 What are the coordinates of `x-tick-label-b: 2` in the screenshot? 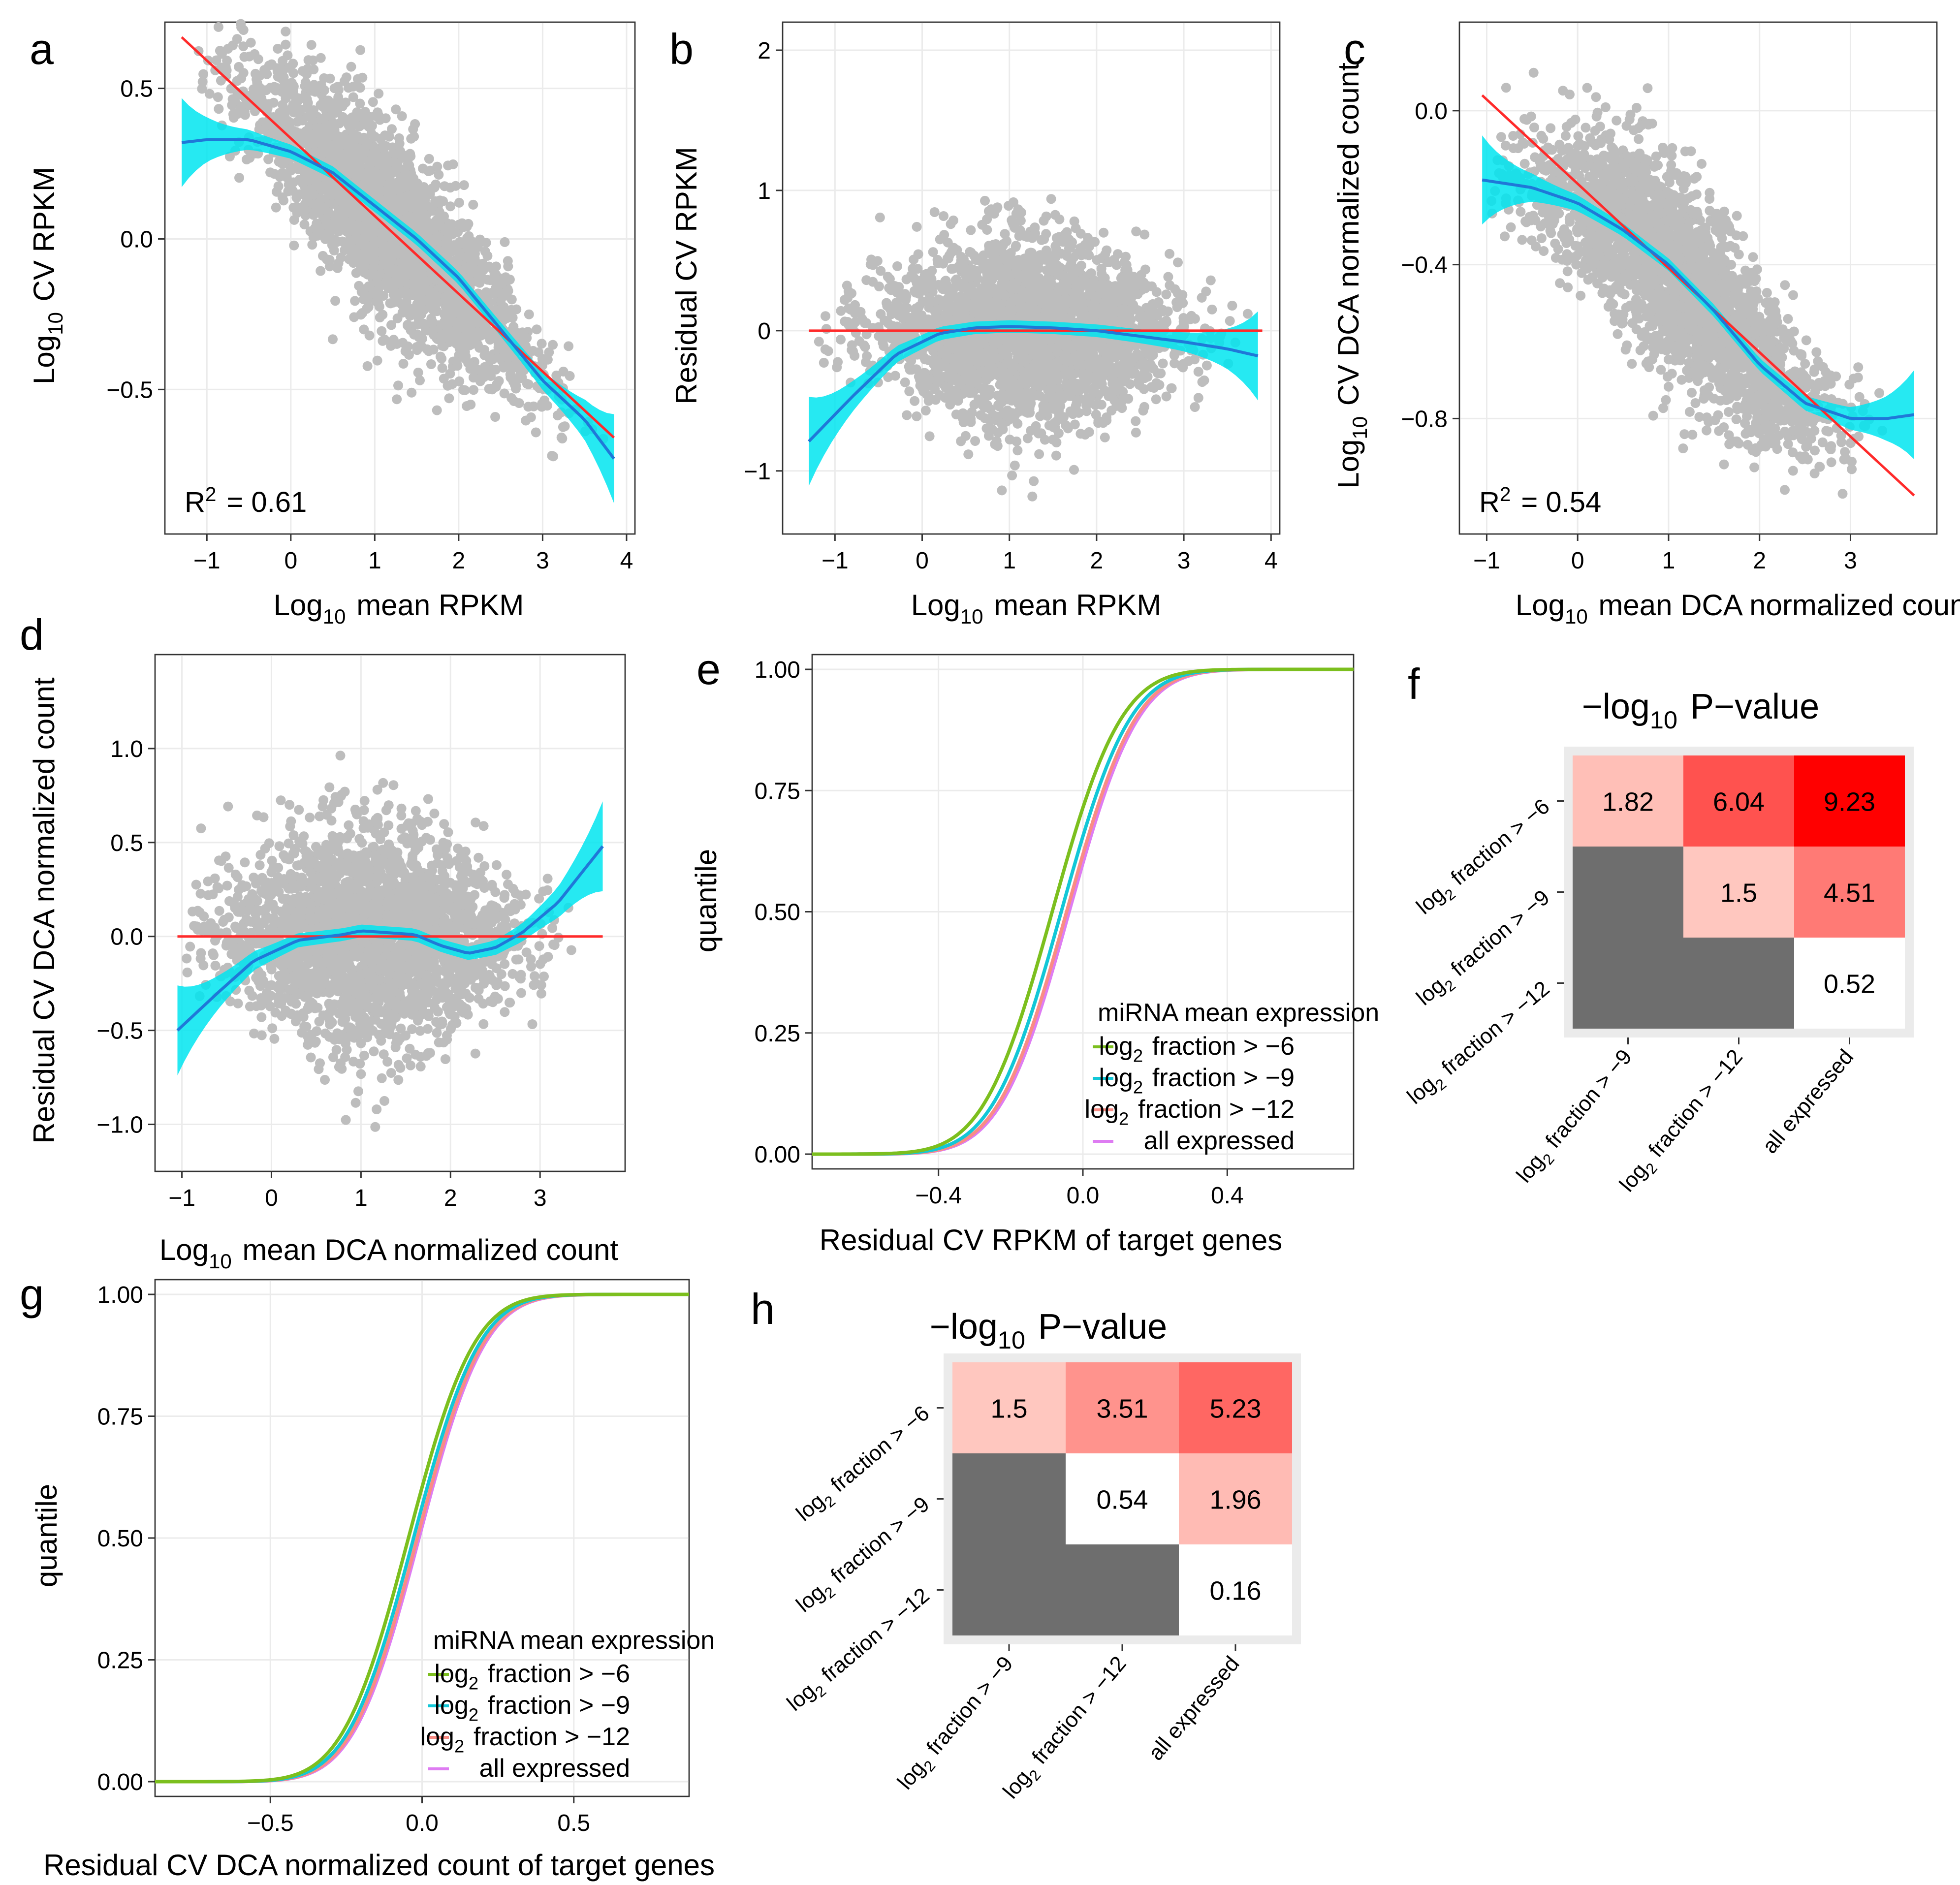 It's located at (1097, 561).